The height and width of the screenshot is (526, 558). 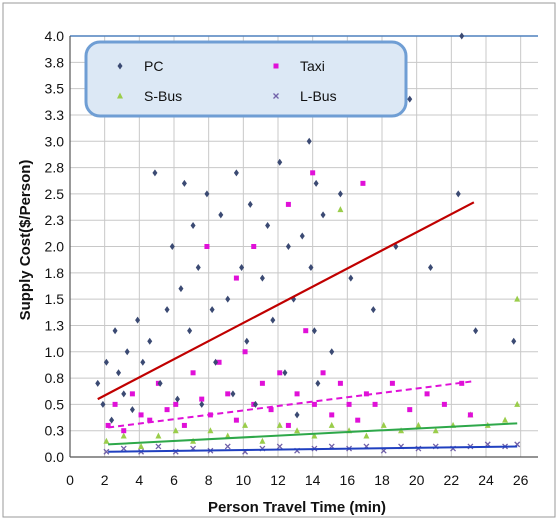 What do you see at coordinates (139, 480) in the screenshot?
I see `x-tick-label: 4` at bounding box center [139, 480].